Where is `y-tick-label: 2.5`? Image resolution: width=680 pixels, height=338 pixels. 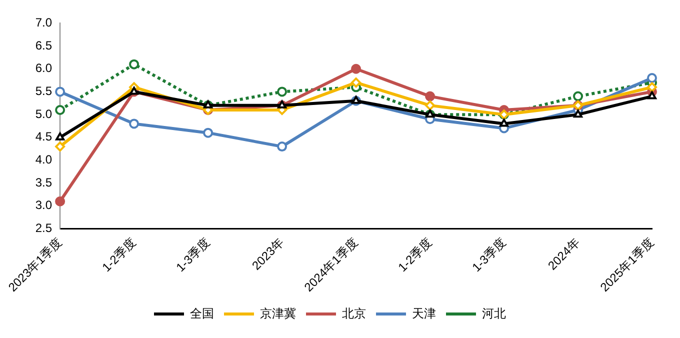 y-tick-label: 2.5 is located at coordinates (43, 228).